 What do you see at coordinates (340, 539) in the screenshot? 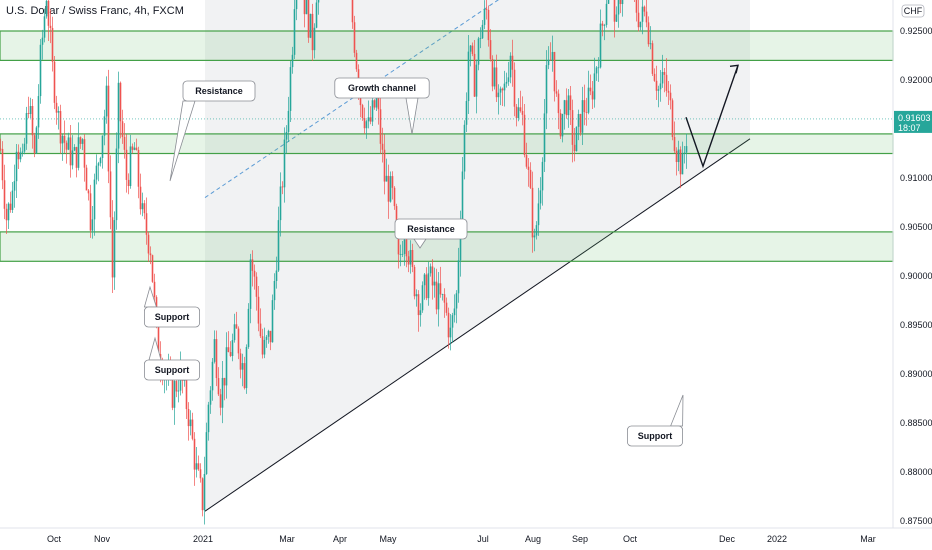
I see `time-tick-label: Apr` at bounding box center [340, 539].